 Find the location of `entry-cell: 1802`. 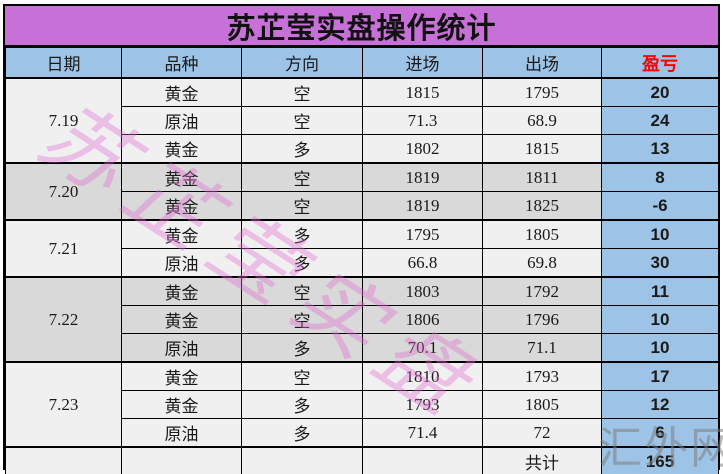

entry-cell: 1802 is located at coordinates (422, 149).